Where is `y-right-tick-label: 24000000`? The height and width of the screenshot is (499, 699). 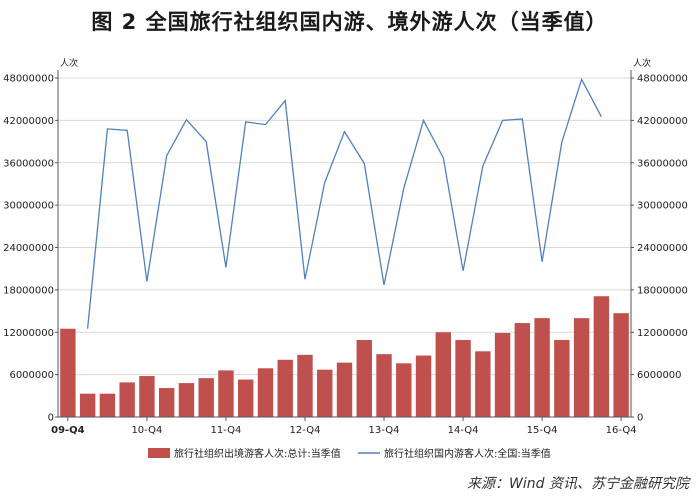 y-right-tick-label: 24000000 is located at coordinates (662, 248).